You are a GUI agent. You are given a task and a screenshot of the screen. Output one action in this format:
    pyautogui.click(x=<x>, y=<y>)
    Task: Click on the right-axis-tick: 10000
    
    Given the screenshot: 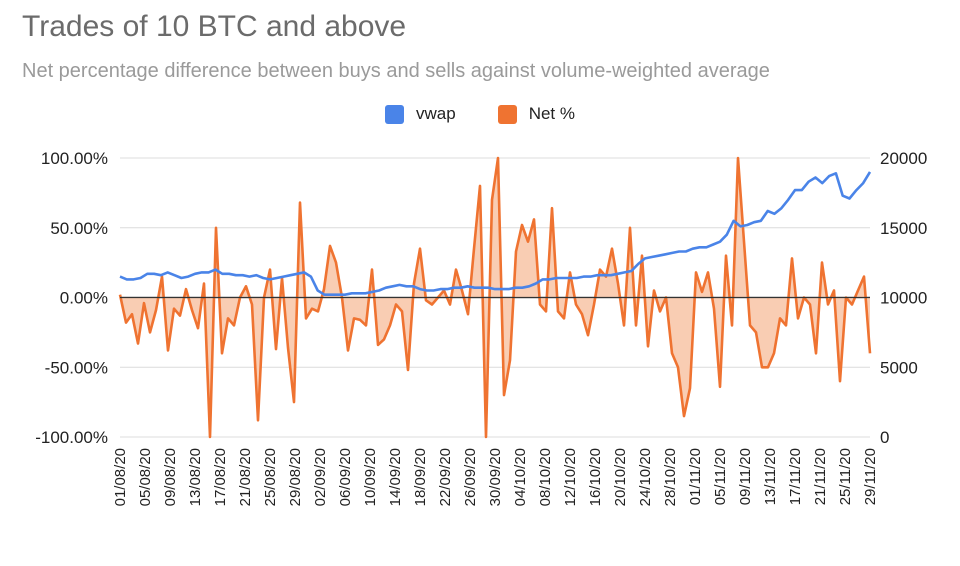 What is the action you would take?
    pyautogui.click(x=903, y=298)
    